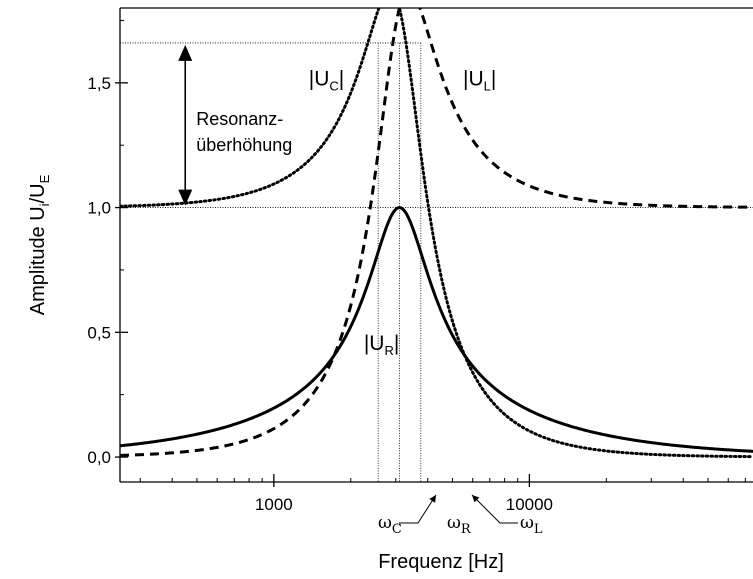 The width and height of the screenshot is (753, 579). I want to click on omega-c-leader-arrowhead, so click(432, 499).